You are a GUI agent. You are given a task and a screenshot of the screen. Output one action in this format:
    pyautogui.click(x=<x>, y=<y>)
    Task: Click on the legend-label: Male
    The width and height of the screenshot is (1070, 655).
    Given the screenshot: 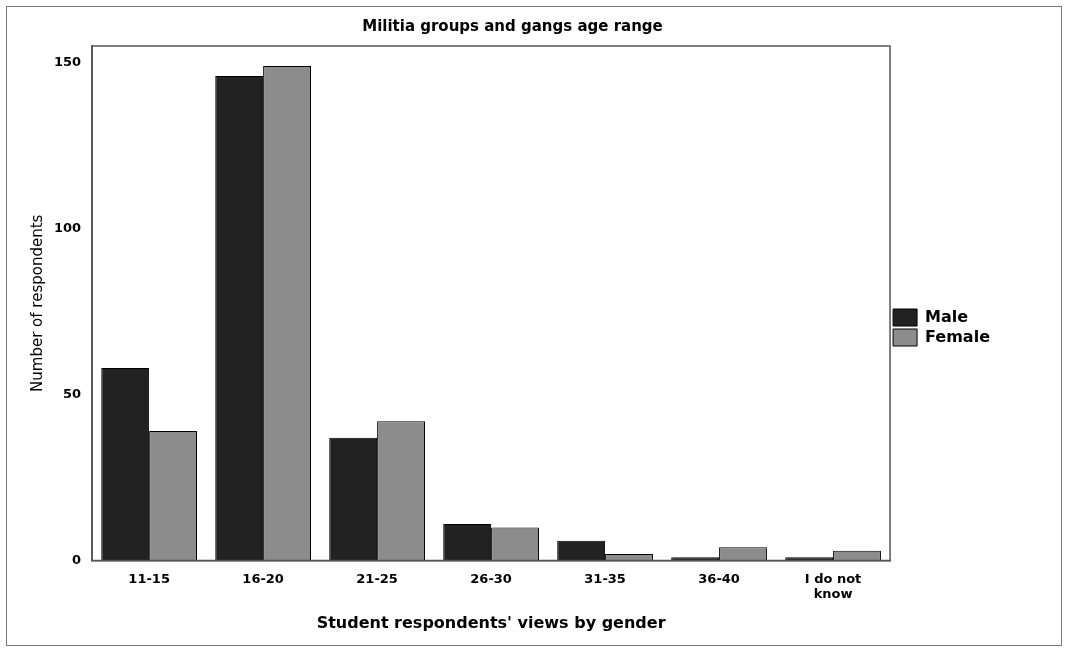 What is the action you would take?
    pyautogui.click(x=947, y=316)
    